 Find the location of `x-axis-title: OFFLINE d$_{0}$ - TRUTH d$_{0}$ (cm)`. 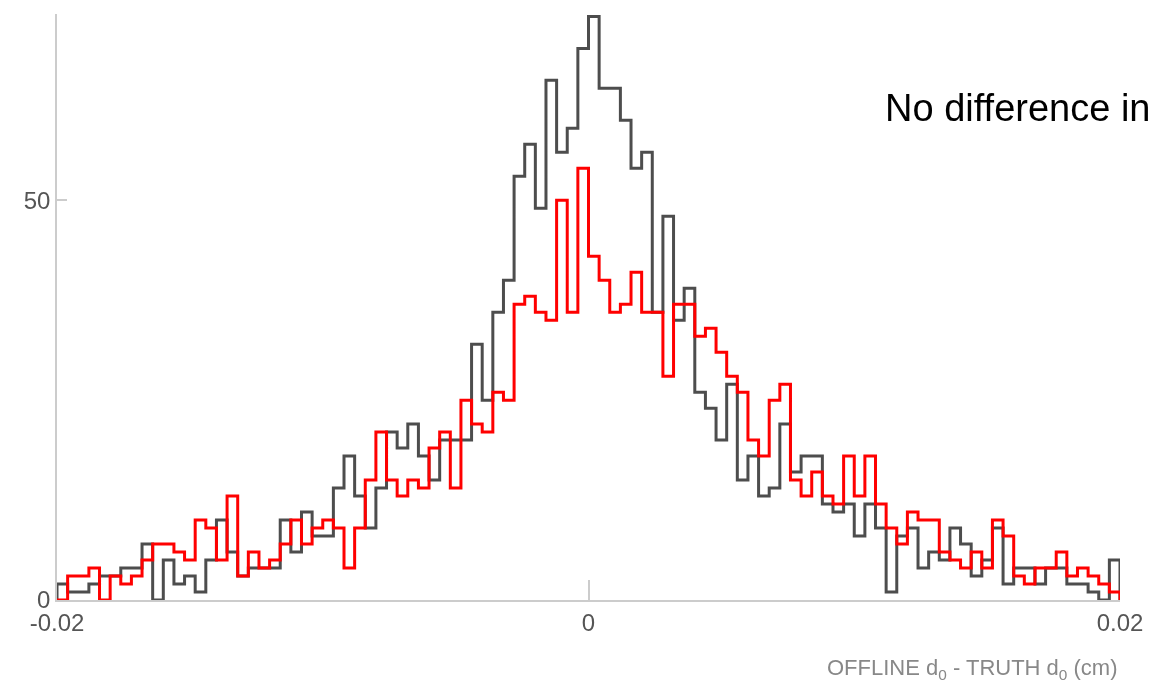

x-axis-title: OFFLINE d$_{0}$ - TRUTH d$_{0}$ (cm) is located at coordinates (972, 669).